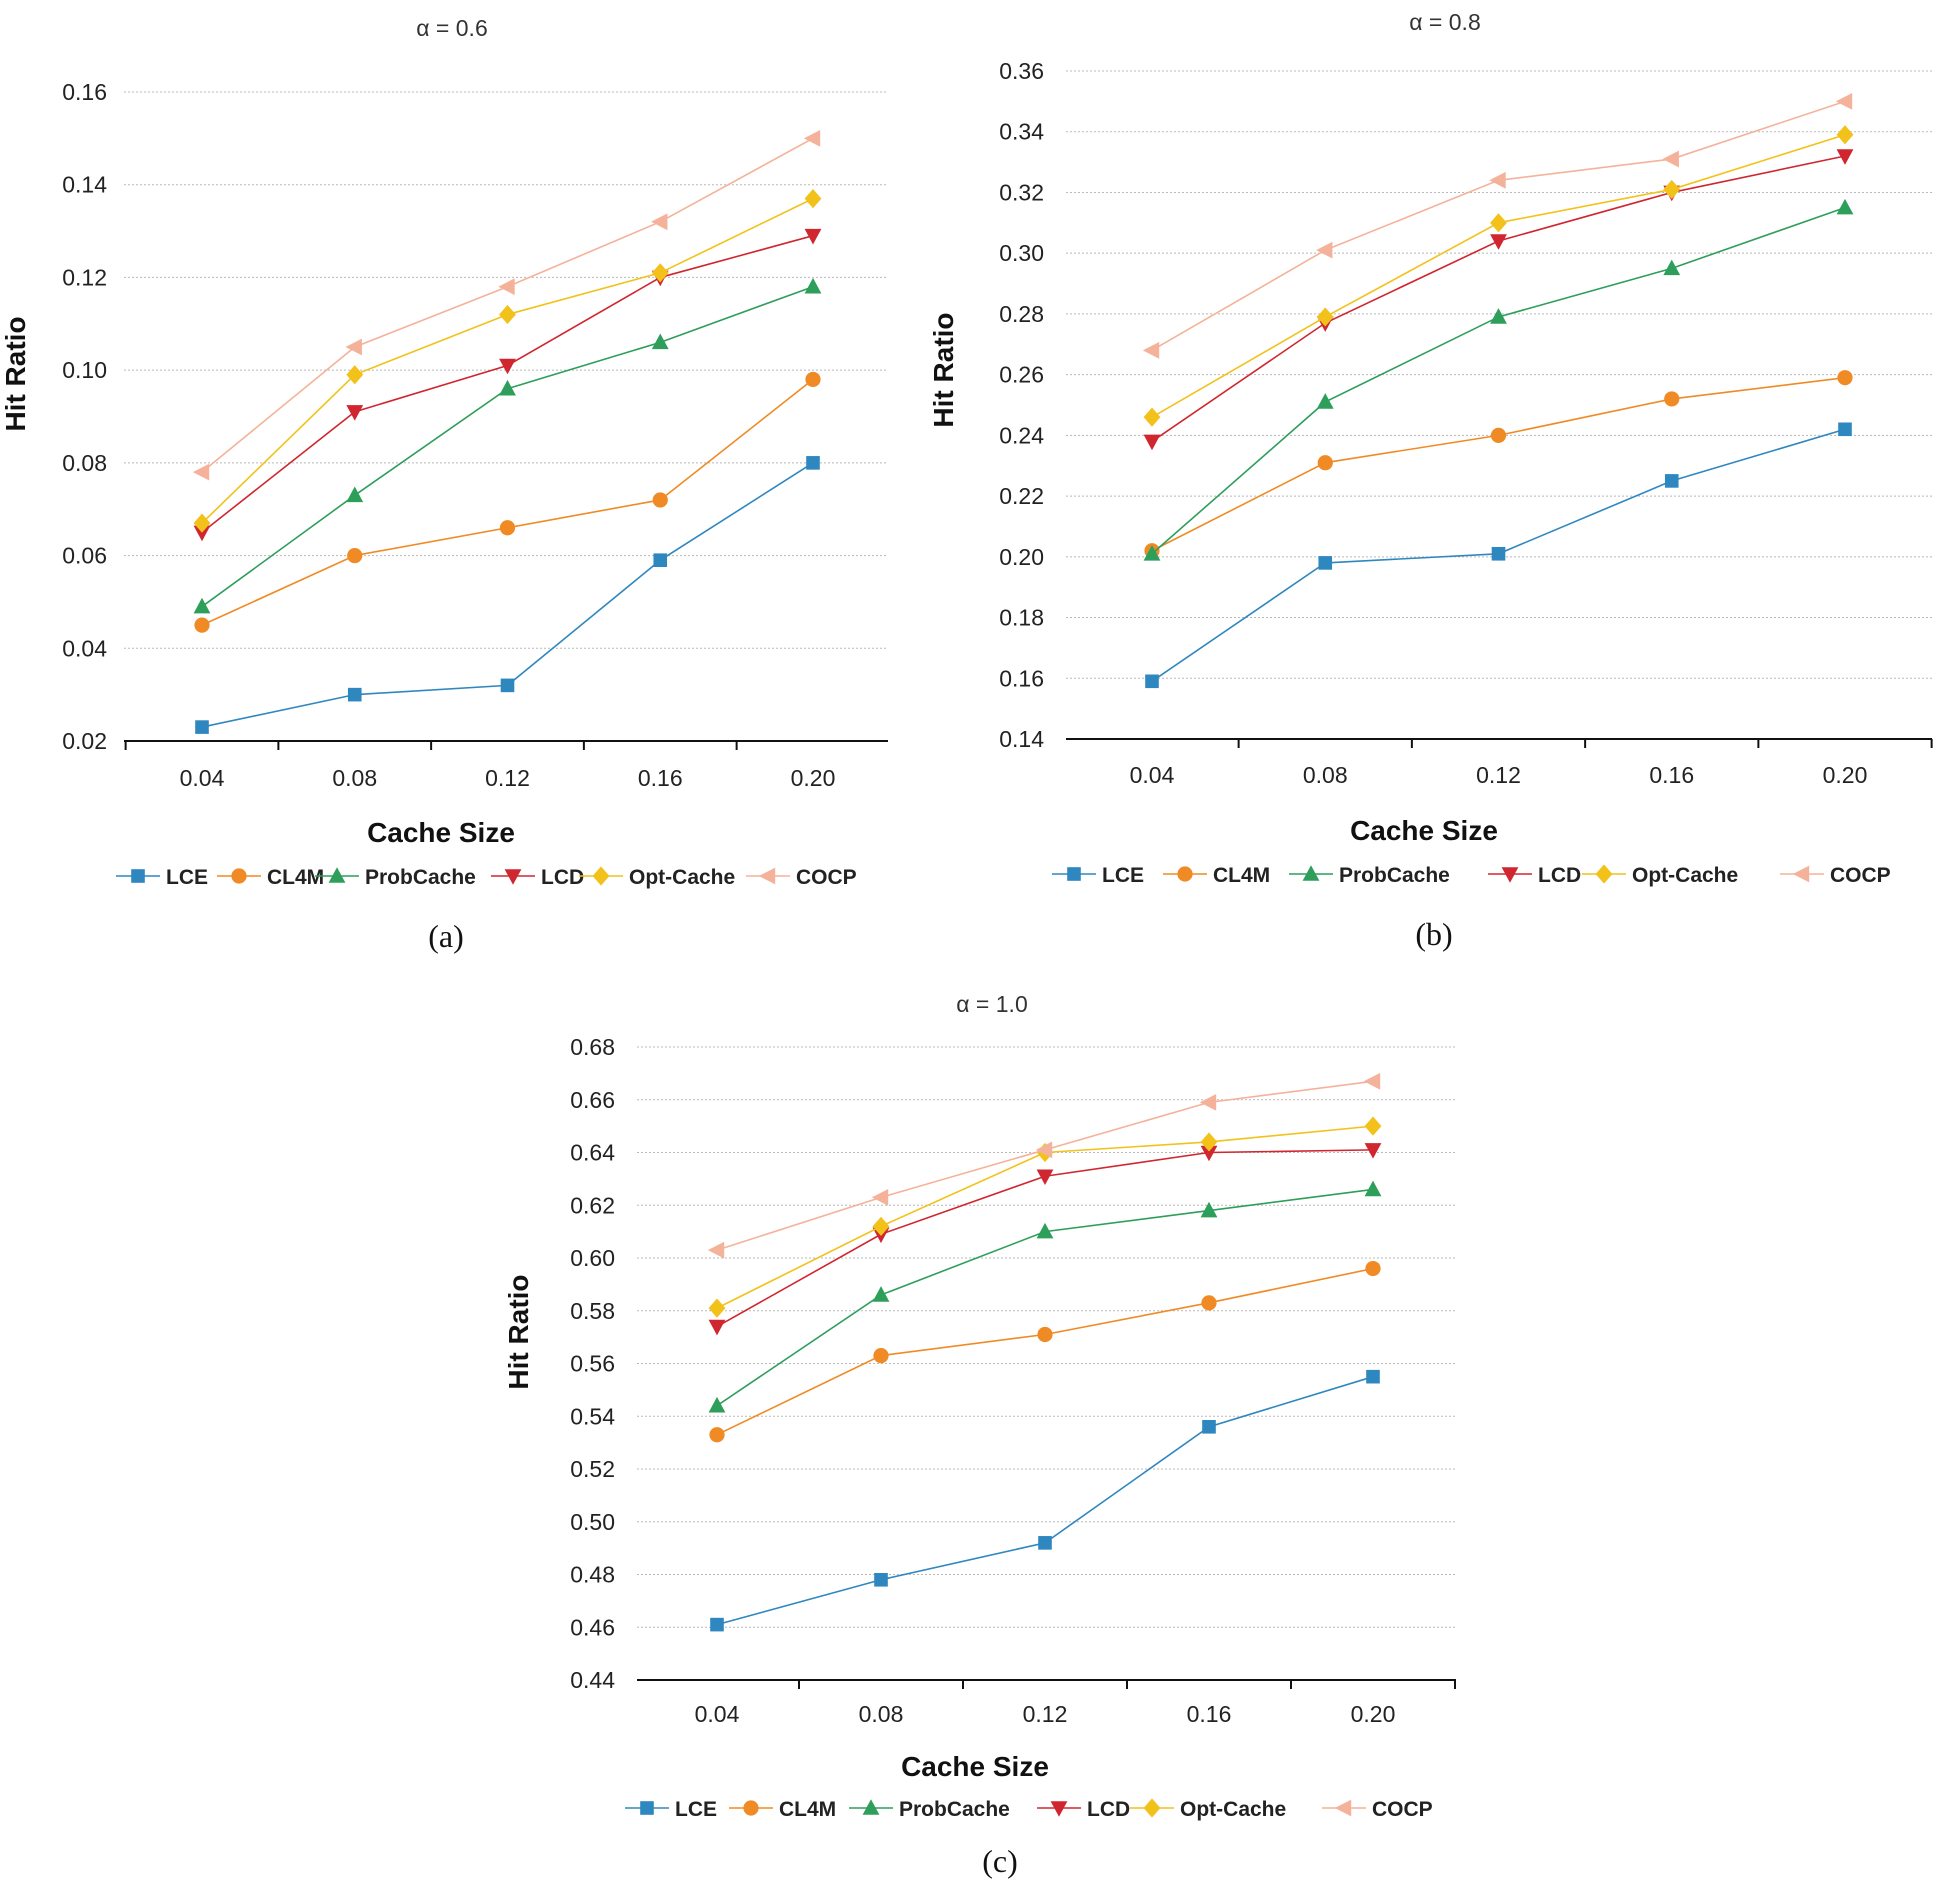 The height and width of the screenshot is (1890, 1940). What do you see at coordinates (592, 1680) in the screenshot?
I see `y-tick-label: 0.44` at bounding box center [592, 1680].